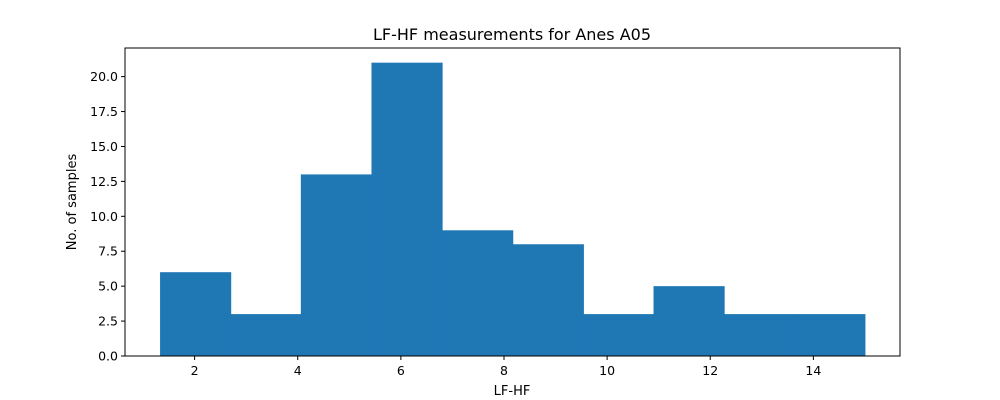 Image resolution: width=1000 pixels, height=400 pixels. I want to click on y-axis-label: No. of samples, so click(72, 202).